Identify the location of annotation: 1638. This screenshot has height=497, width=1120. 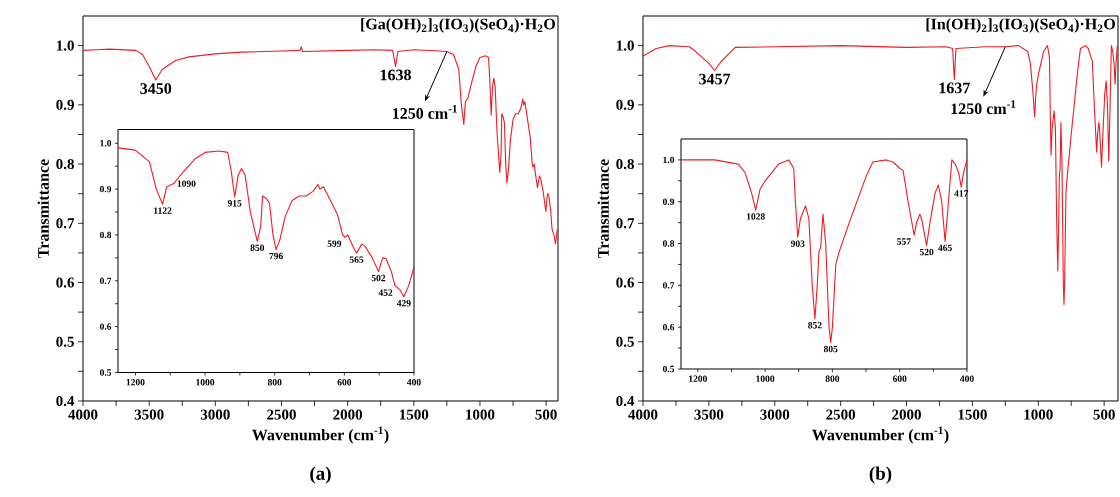
(395, 75).